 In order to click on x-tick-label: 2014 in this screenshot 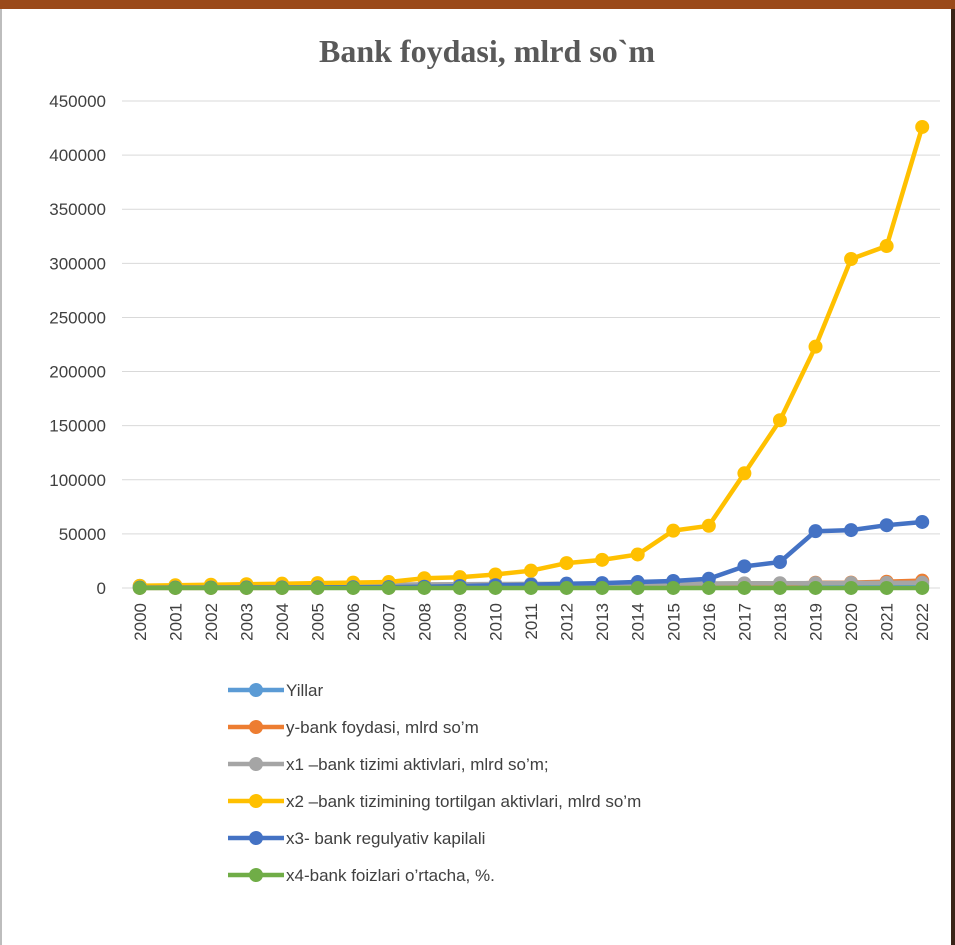, I will do `click(638, 622)`.